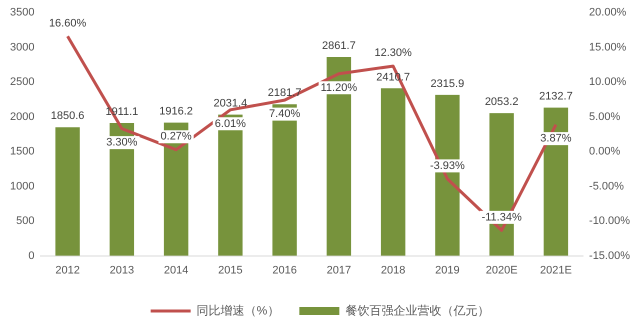  What do you see at coordinates (417, 310) in the screenshot?
I see `legend-label: 餐饮百强企业营收（亿元）` at bounding box center [417, 310].